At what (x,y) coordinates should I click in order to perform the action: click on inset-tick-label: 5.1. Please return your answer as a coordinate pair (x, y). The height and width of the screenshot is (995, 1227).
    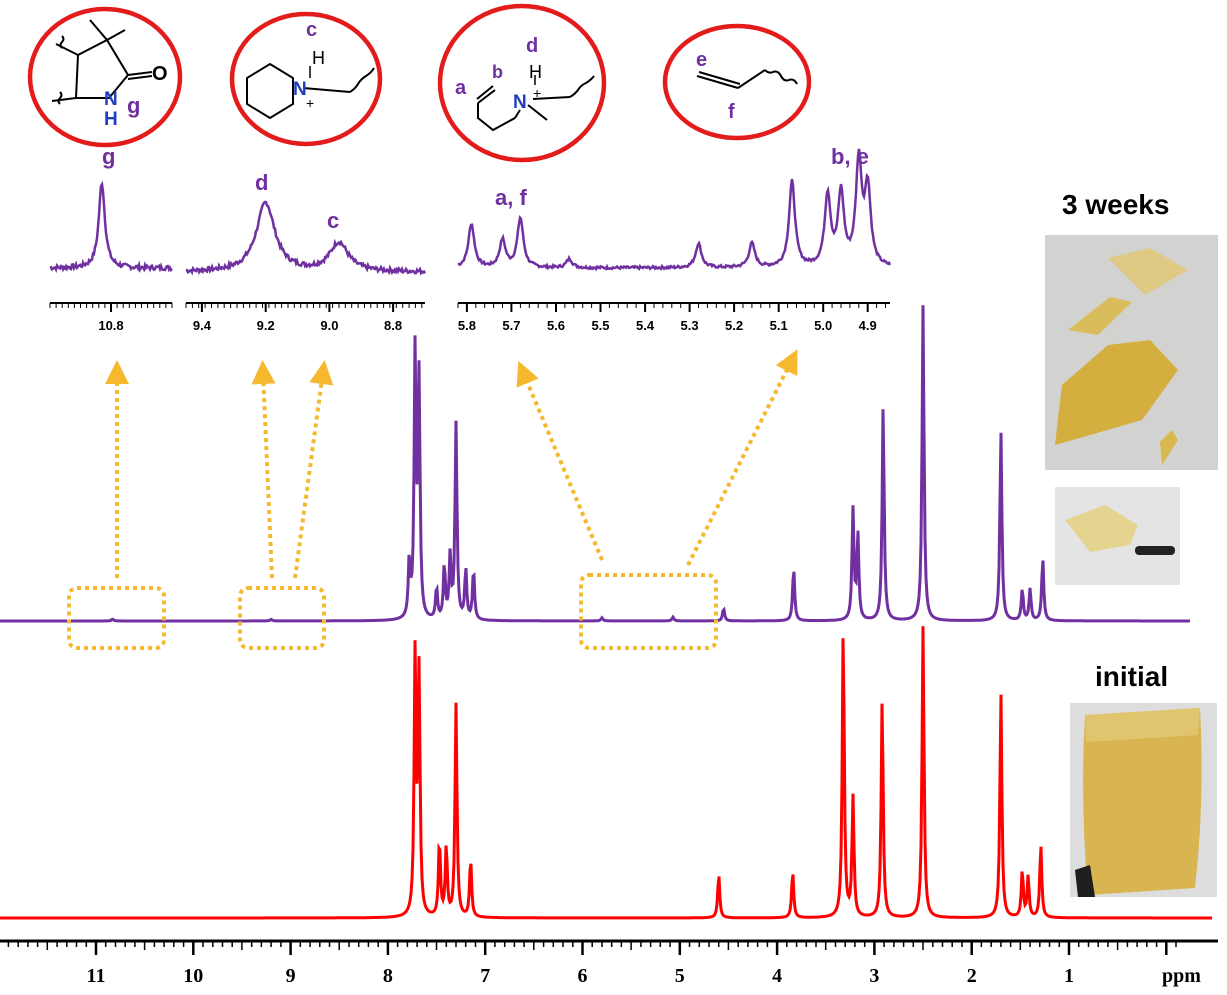
    Looking at the image, I should click on (779, 325).